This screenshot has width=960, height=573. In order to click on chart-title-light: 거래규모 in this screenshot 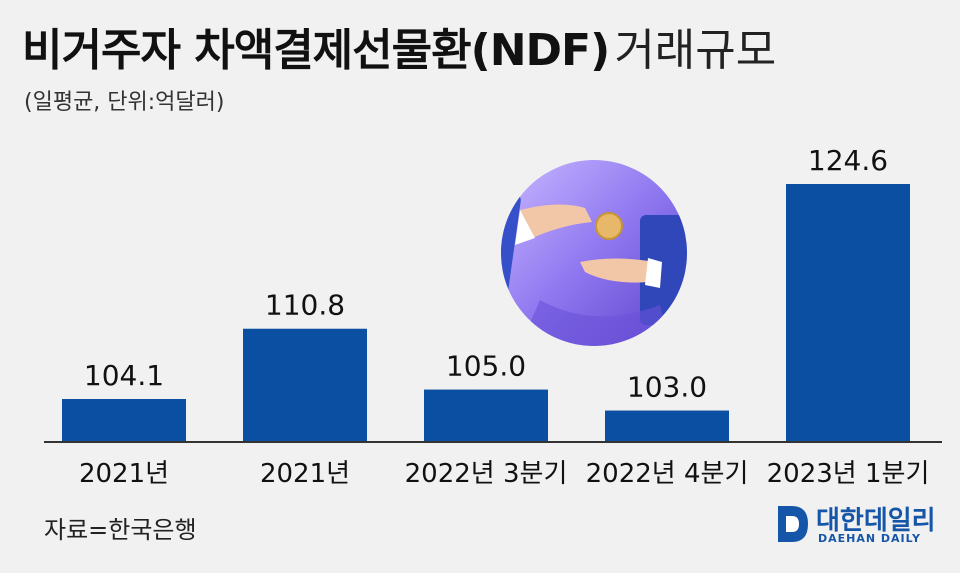, I will do `click(695, 50)`.